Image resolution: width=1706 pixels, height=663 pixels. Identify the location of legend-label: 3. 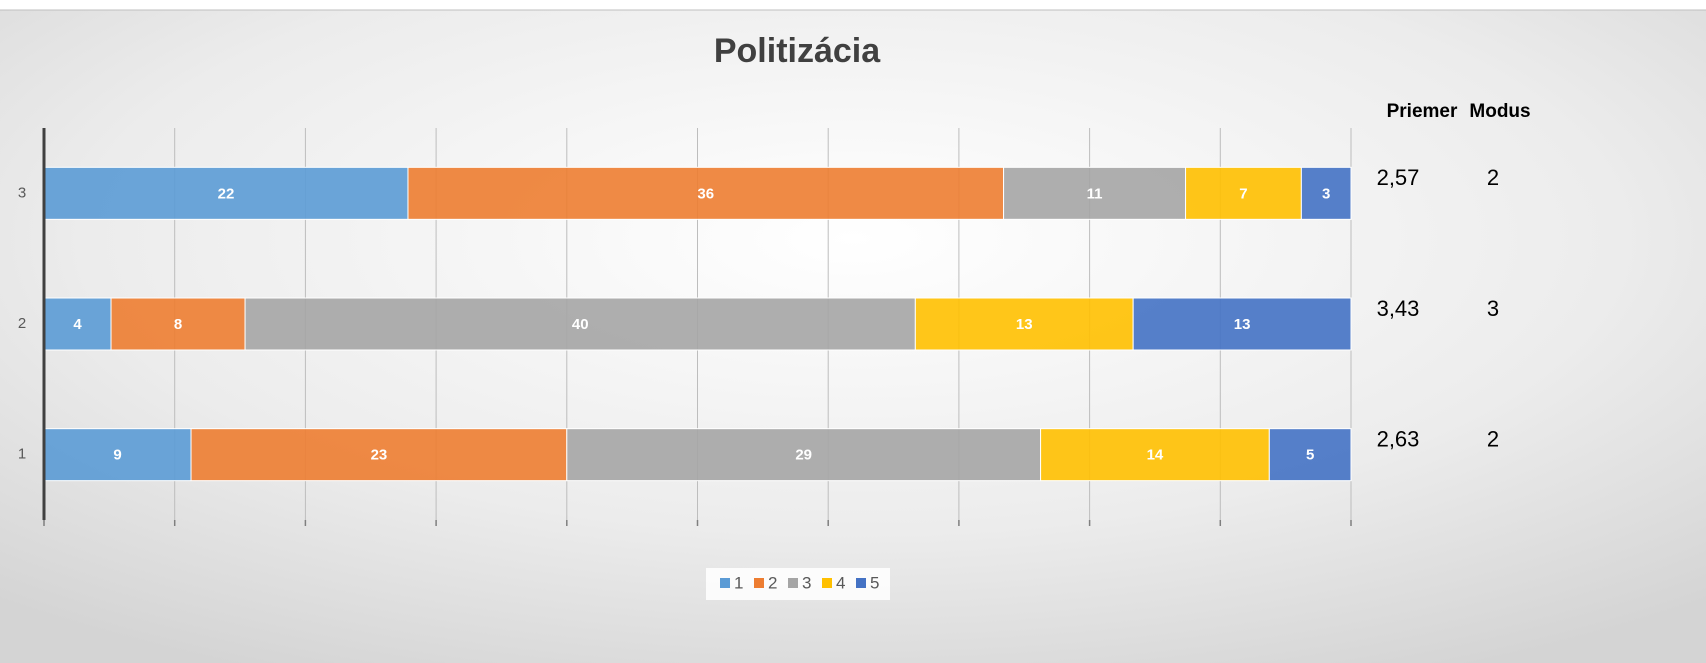
(806, 582).